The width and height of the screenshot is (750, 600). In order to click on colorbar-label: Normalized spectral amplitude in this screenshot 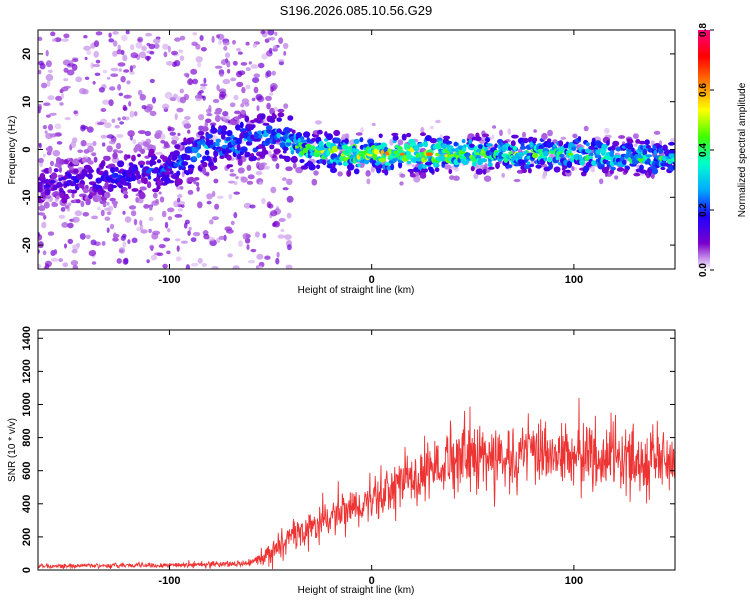, I will do `click(742, 149)`.